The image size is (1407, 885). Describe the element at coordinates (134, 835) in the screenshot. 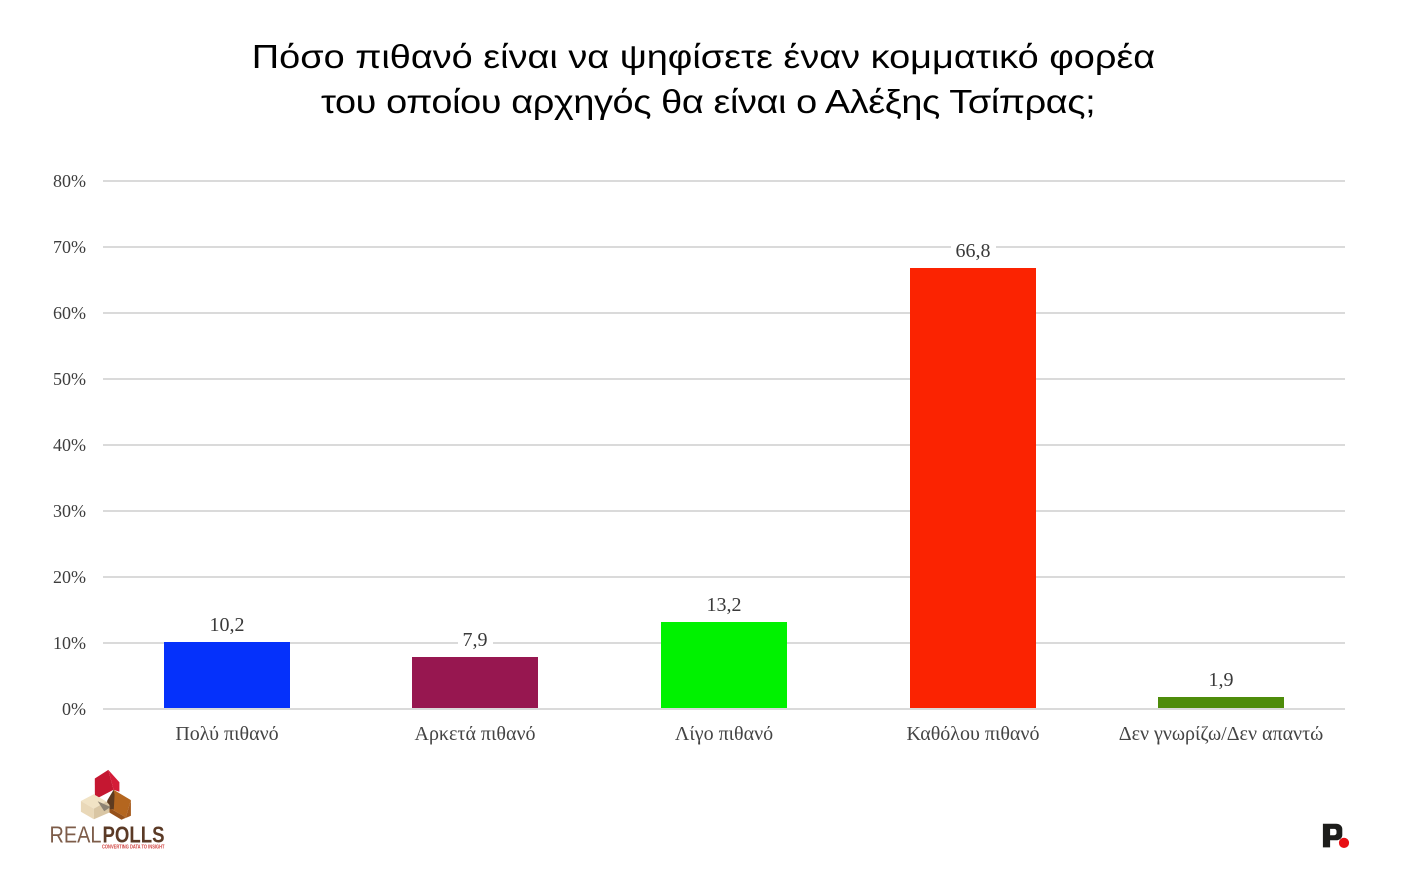

I see `svg-text: POLLS` at that location.